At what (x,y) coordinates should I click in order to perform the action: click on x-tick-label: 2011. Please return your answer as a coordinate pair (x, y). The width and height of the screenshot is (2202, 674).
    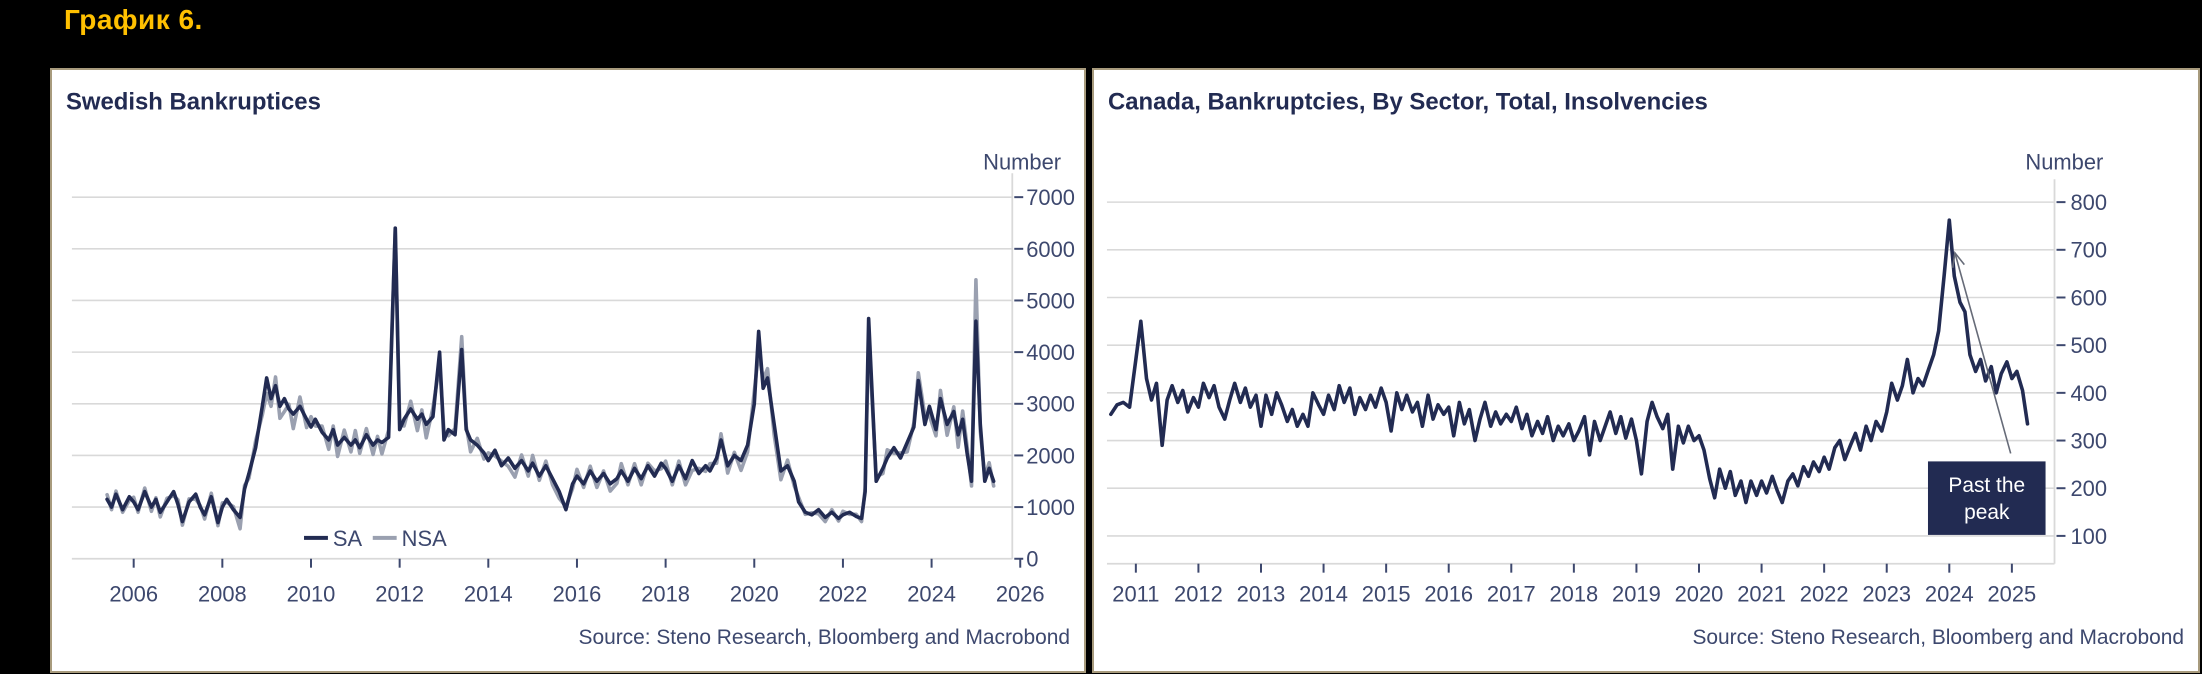
    Looking at the image, I should click on (1135, 593).